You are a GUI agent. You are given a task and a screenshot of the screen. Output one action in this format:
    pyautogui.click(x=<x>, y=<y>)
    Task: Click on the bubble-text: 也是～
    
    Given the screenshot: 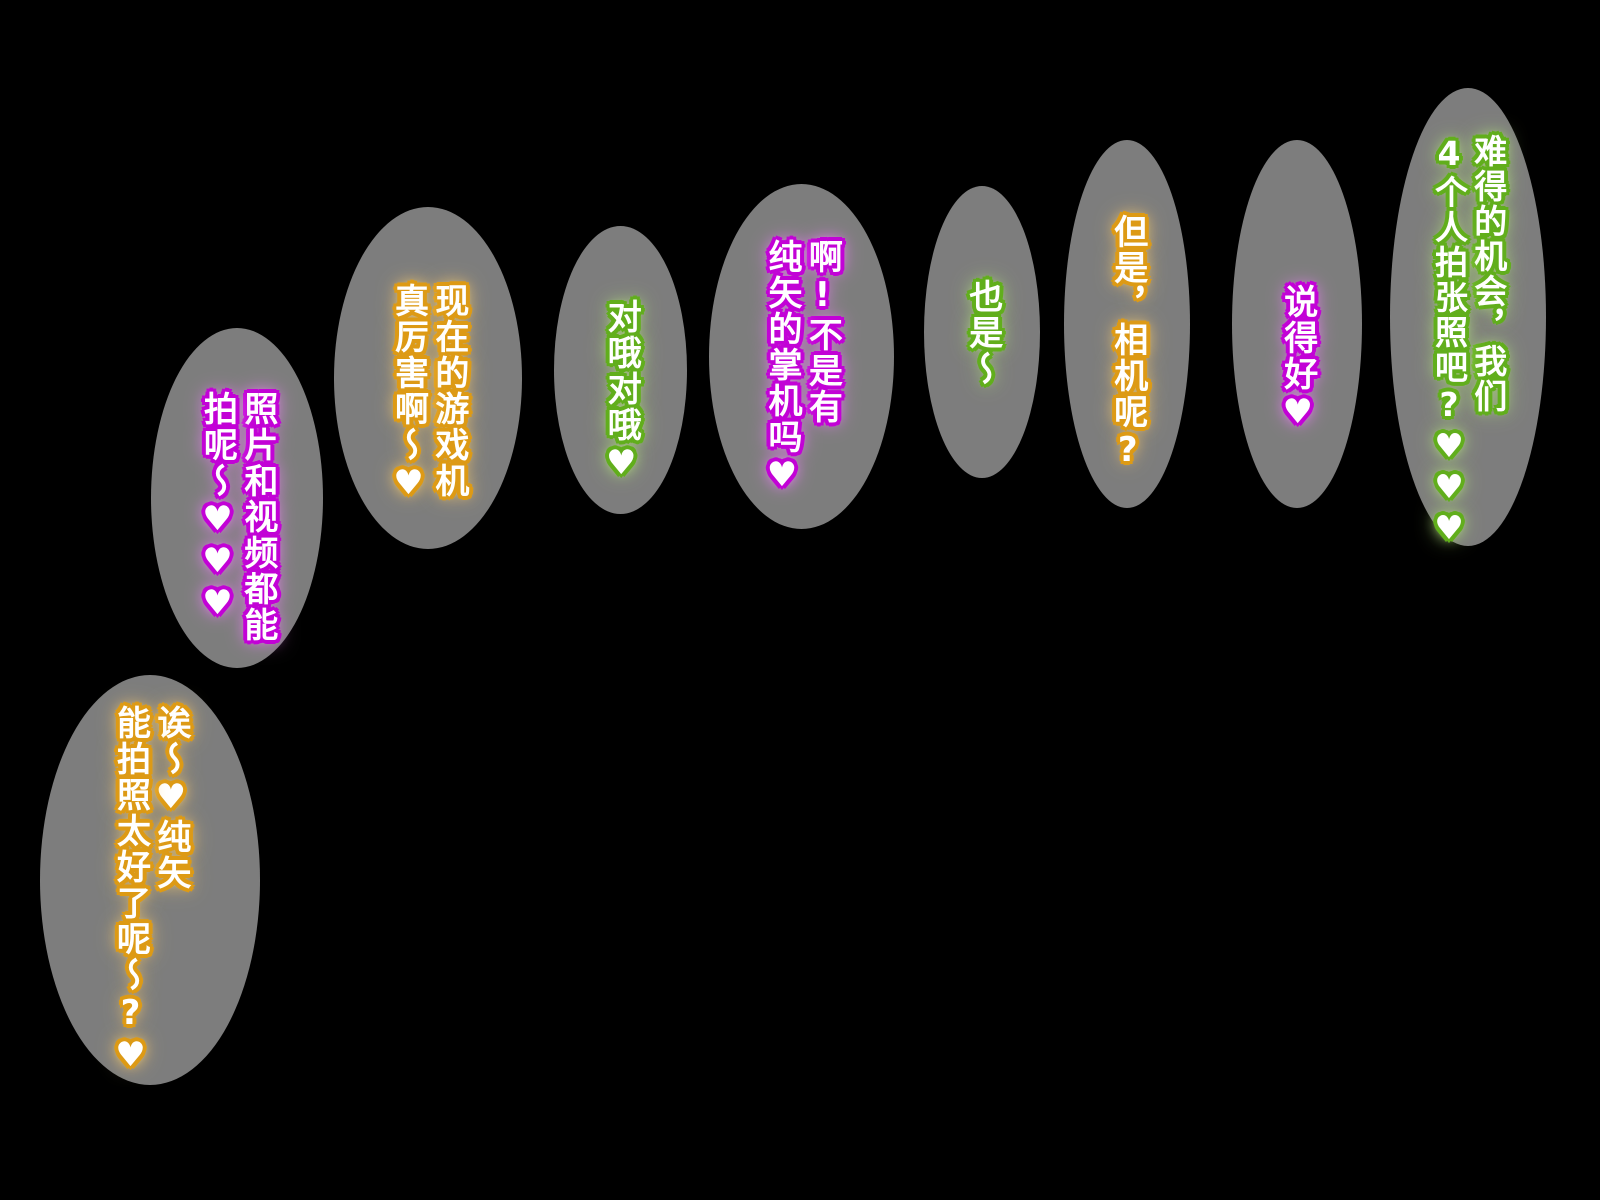 What is the action you would take?
    pyautogui.click(x=981, y=333)
    